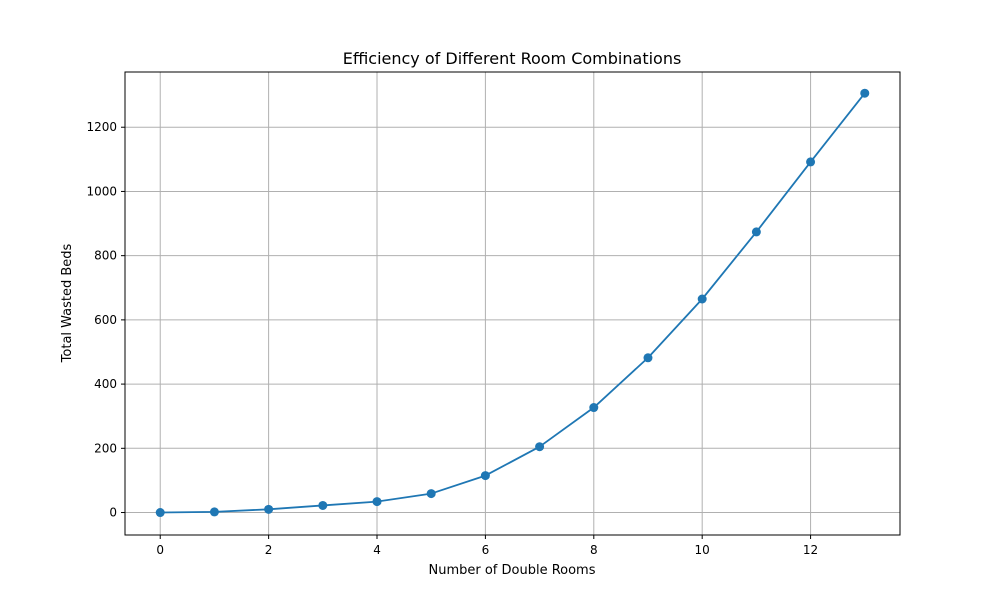  Describe the element at coordinates (702, 550) in the screenshot. I see `x-tick-label: 10` at that location.